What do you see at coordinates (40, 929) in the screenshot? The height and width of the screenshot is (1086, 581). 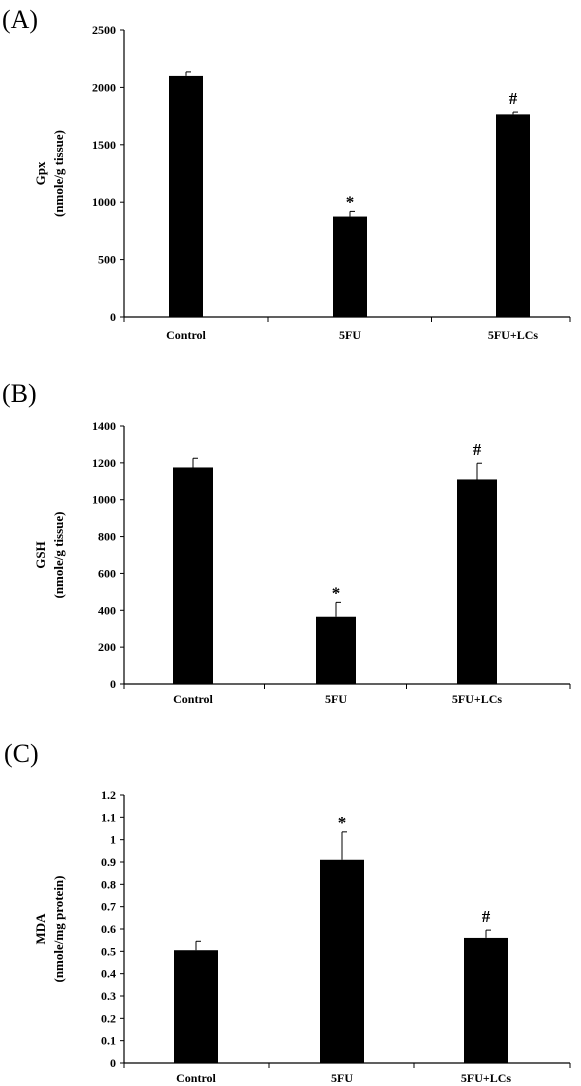 I see `y-axis-label: MDA` at bounding box center [40, 929].